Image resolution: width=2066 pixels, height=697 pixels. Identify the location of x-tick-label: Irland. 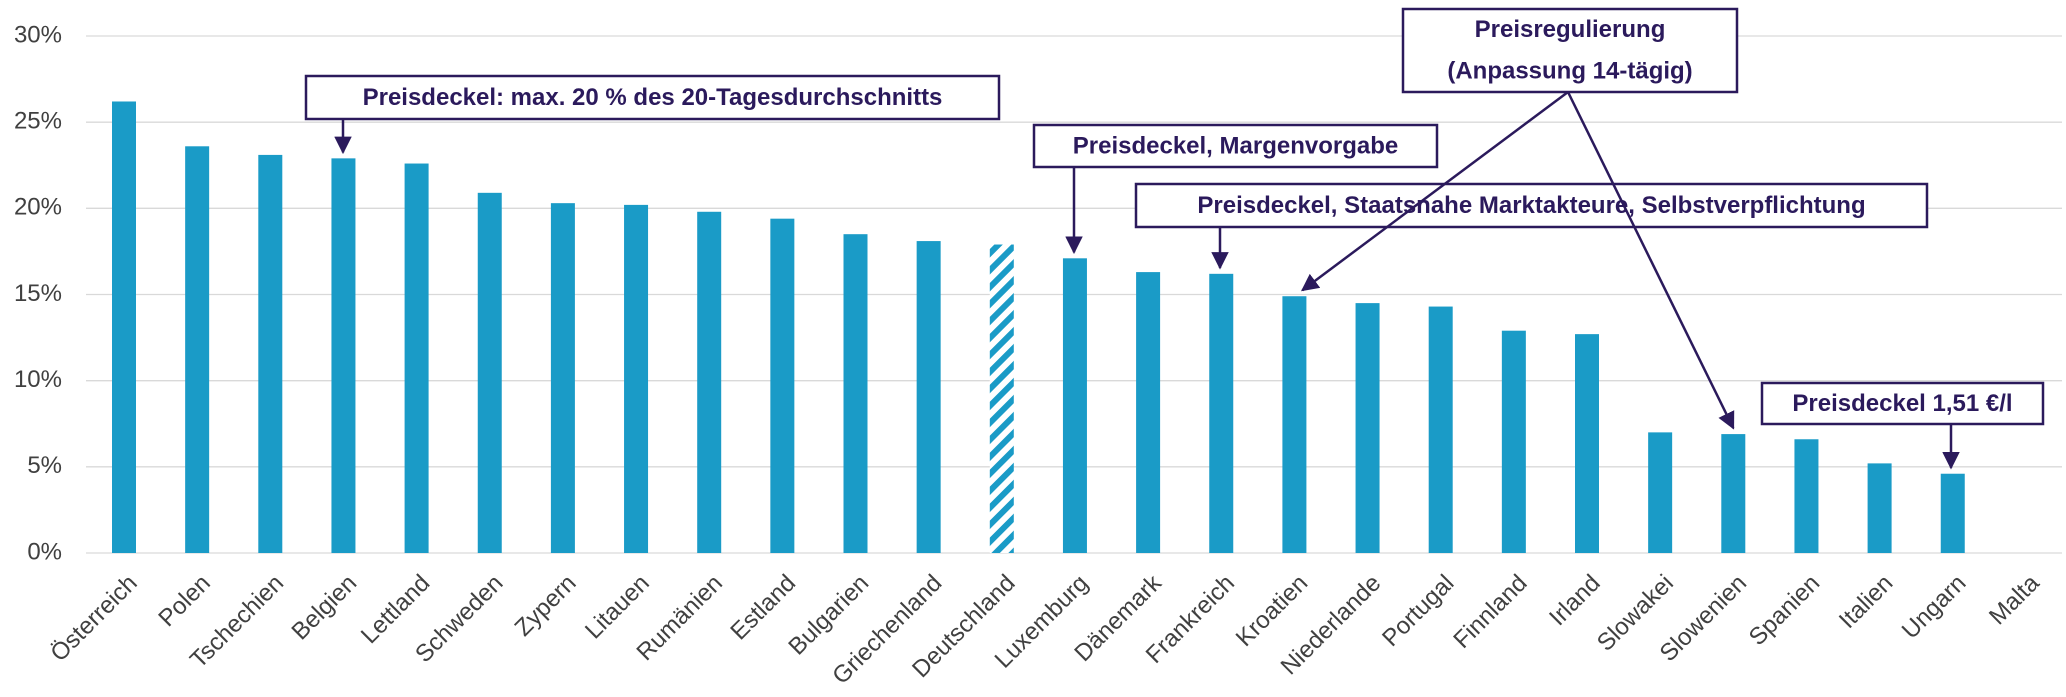
(1575, 601).